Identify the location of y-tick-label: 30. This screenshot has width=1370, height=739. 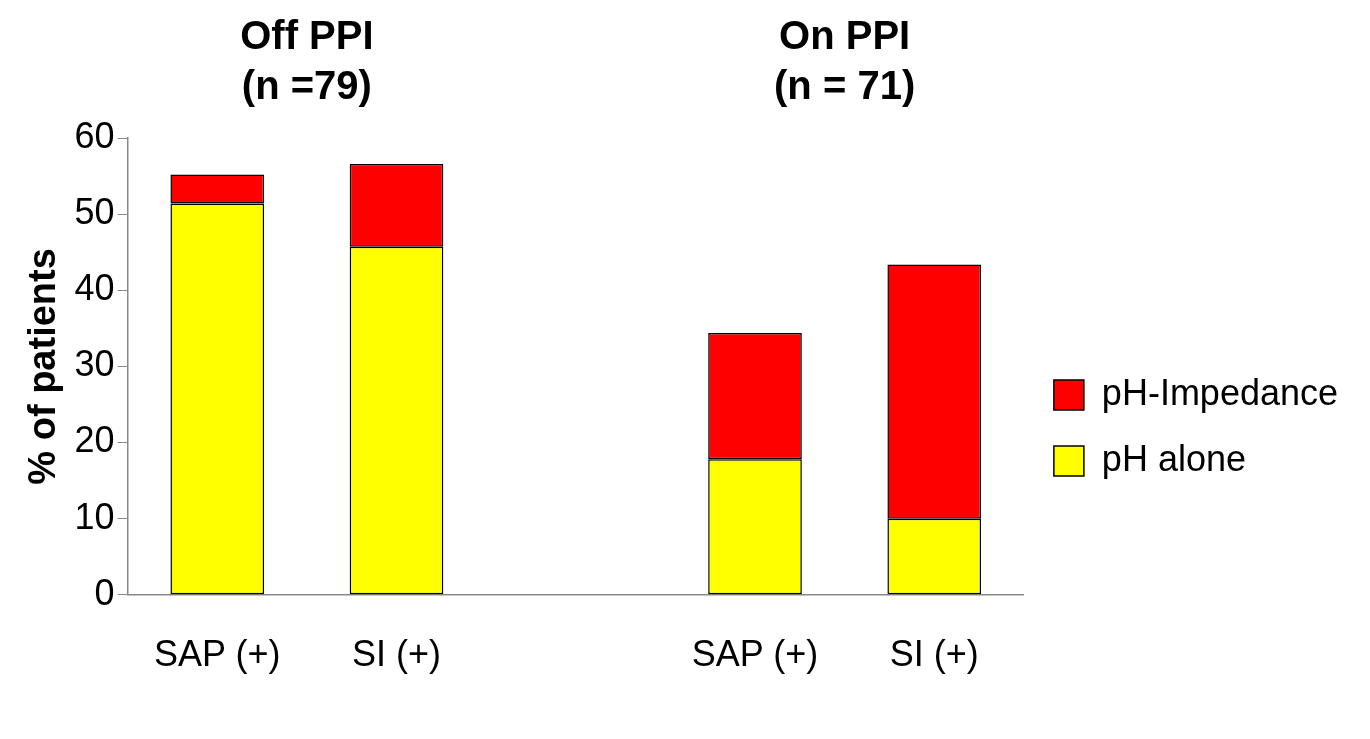
(94, 364).